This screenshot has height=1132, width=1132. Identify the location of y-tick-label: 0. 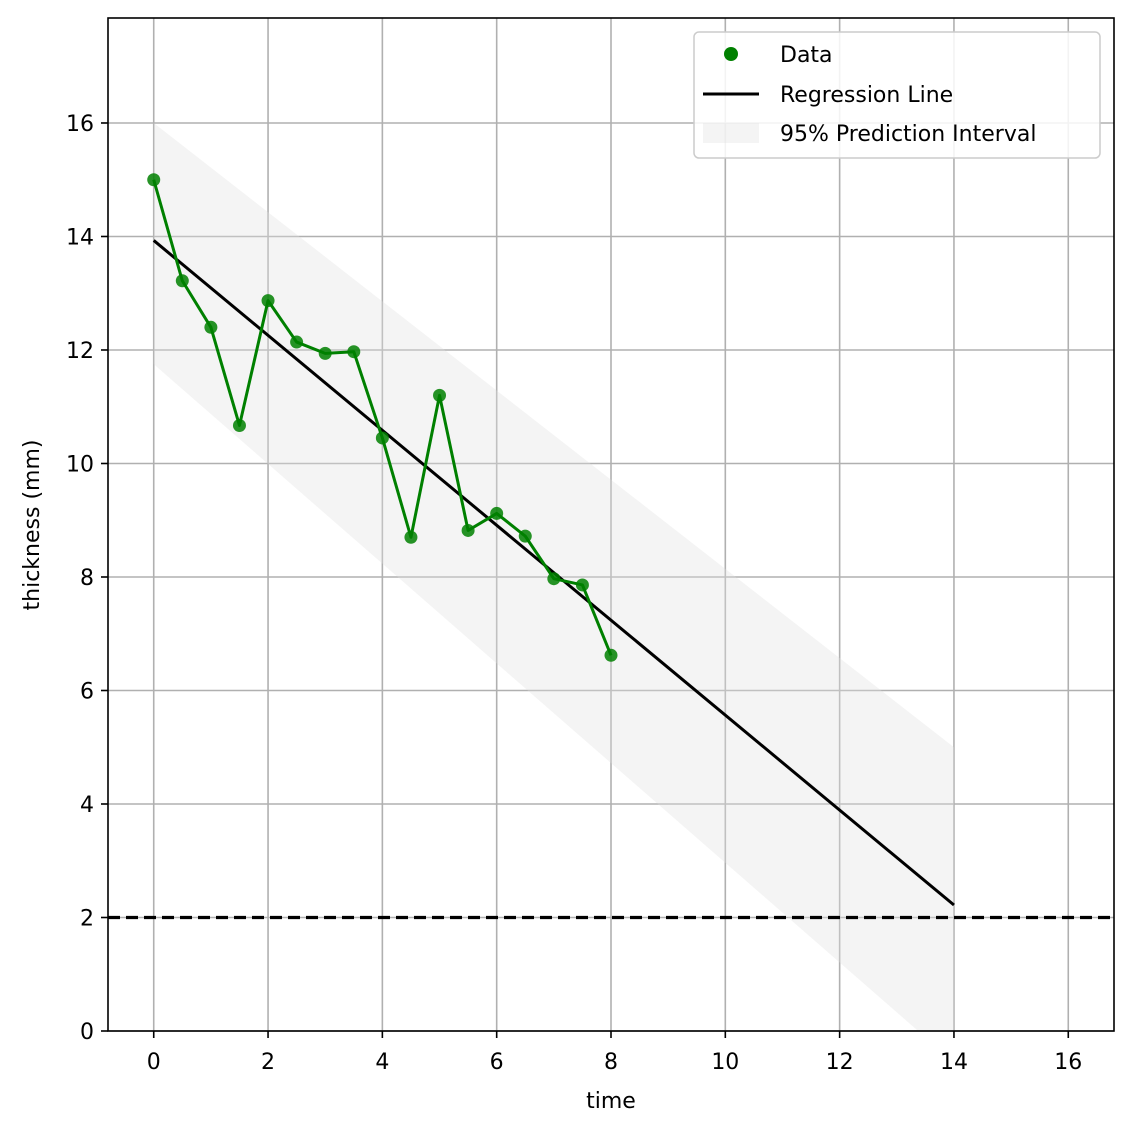
(87, 1032).